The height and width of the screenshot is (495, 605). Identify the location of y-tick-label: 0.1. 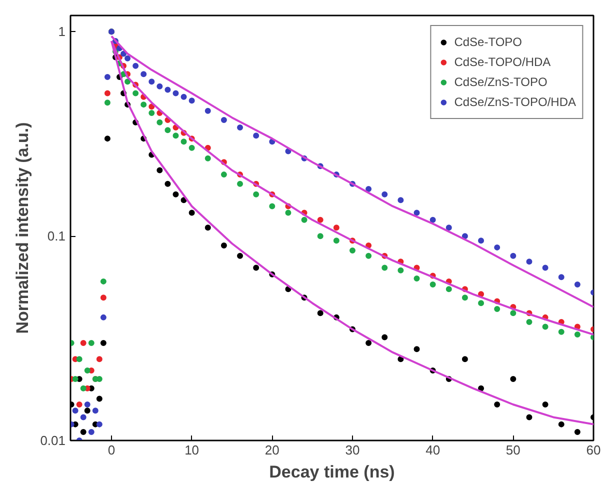
(56, 236).